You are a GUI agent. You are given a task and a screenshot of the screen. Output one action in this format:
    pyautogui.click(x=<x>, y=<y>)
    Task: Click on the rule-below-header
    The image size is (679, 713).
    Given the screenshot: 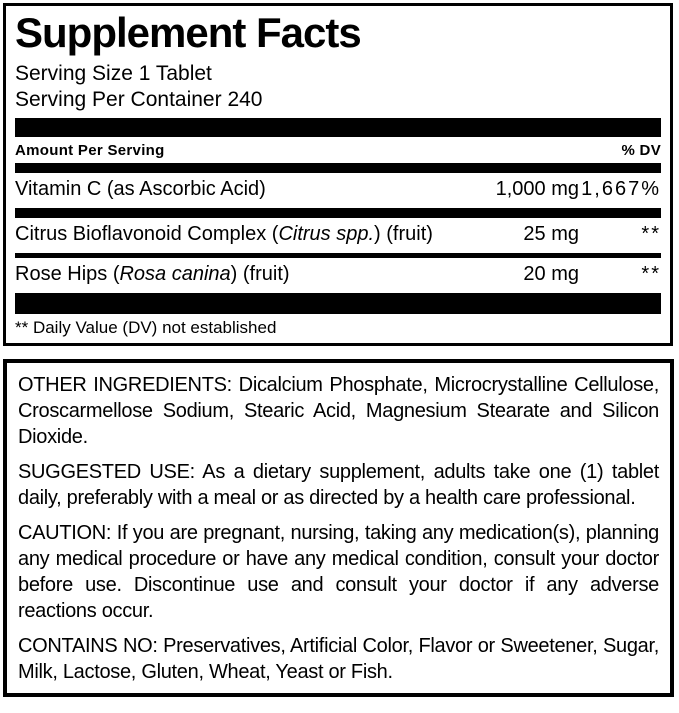 What is the action you would take?
    pyautogui.click(x=338, y=168)
    